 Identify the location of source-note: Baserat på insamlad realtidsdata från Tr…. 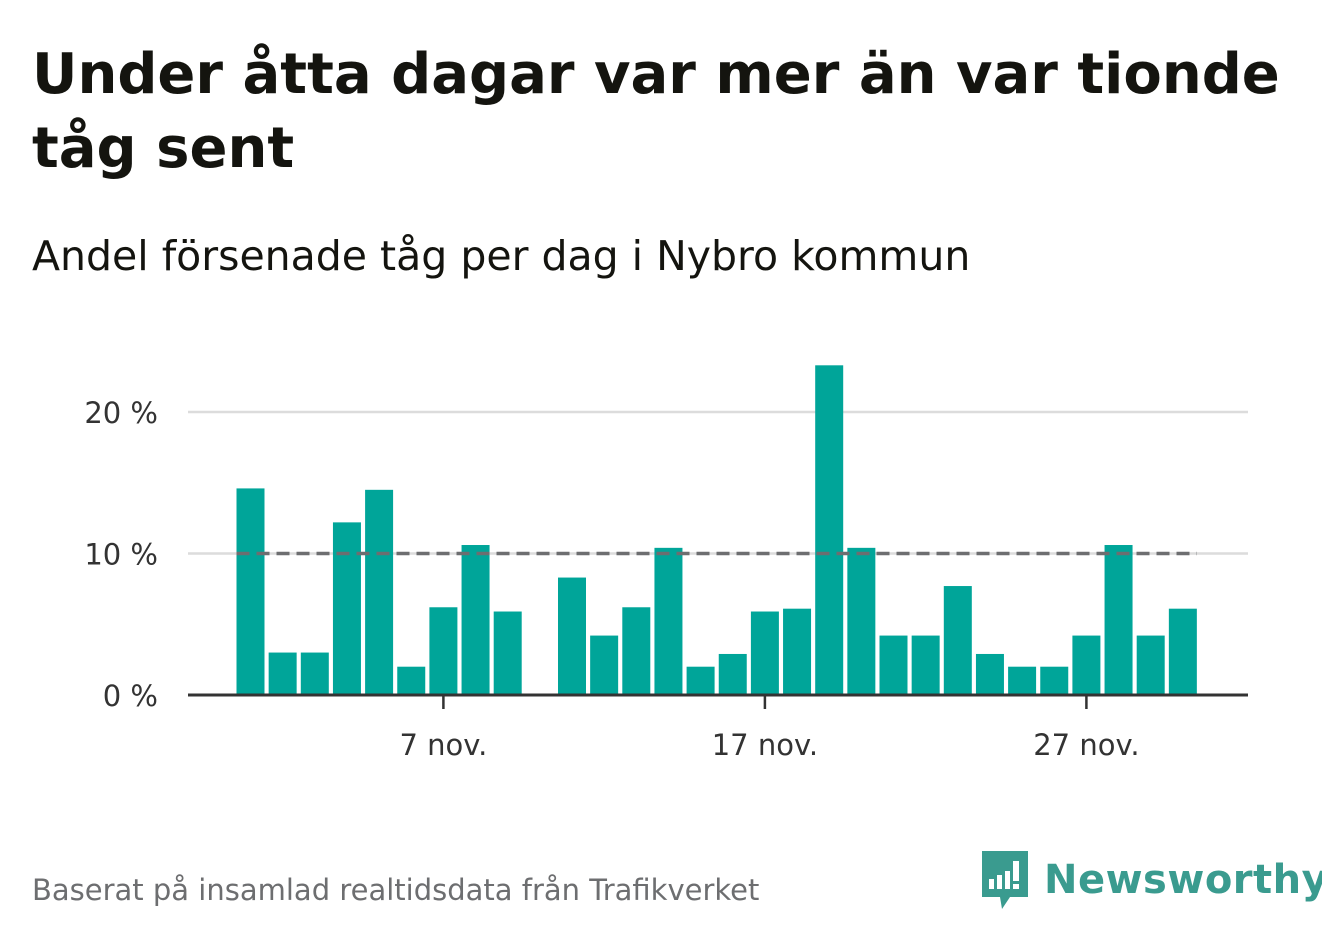
(396, 890).